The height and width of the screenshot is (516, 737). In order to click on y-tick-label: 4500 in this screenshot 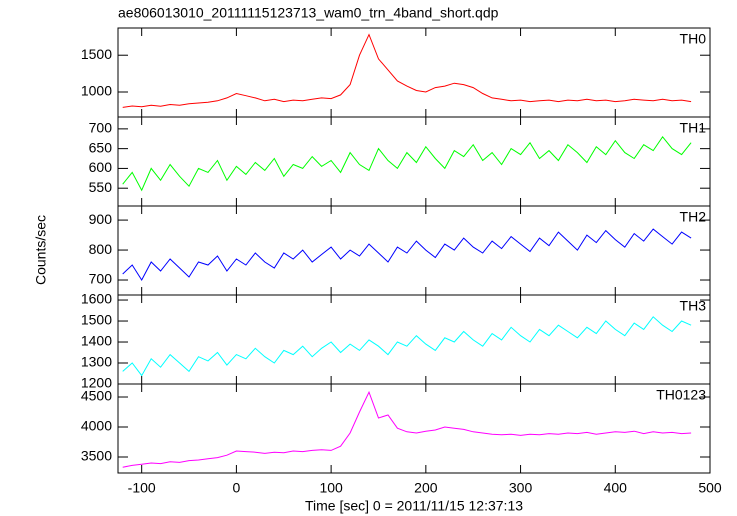, I will do `click(96, 396)`.